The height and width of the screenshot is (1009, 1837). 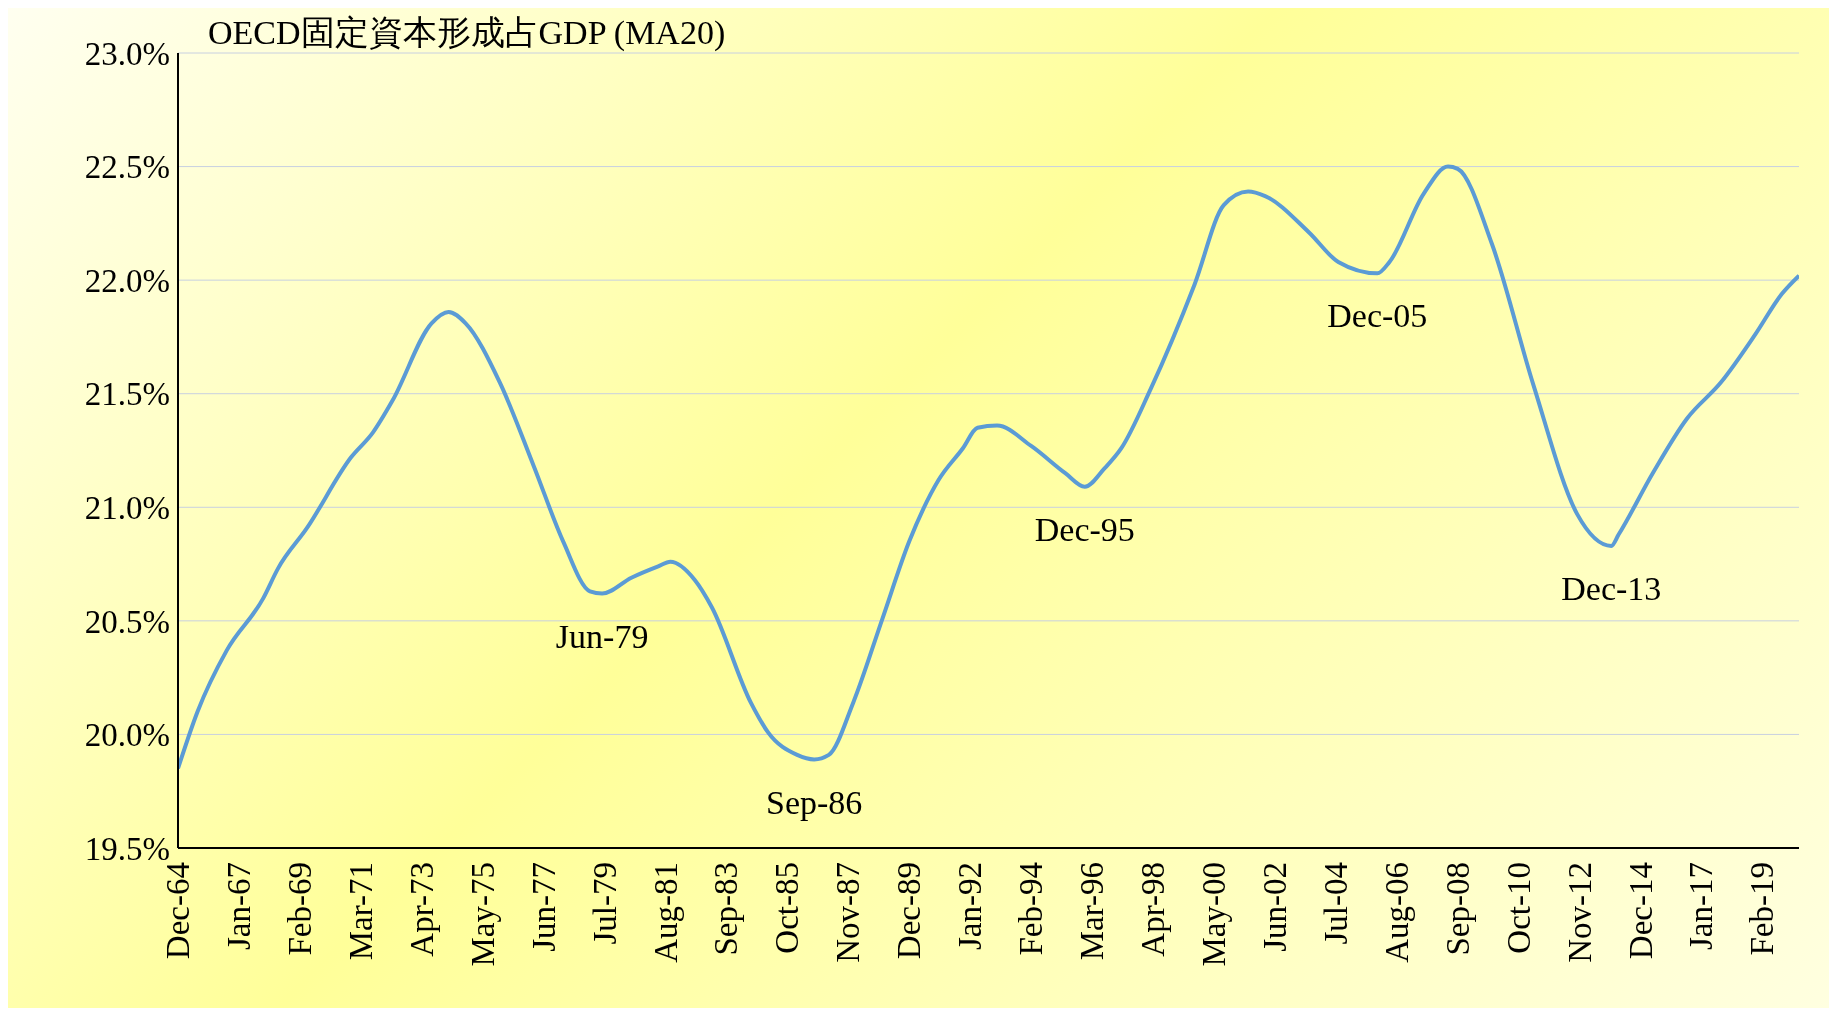 What do you see at coordinates (127, 735) in the screenshot?
I see `y-tick-label: 20.0%` at bounding box center [127, 735].